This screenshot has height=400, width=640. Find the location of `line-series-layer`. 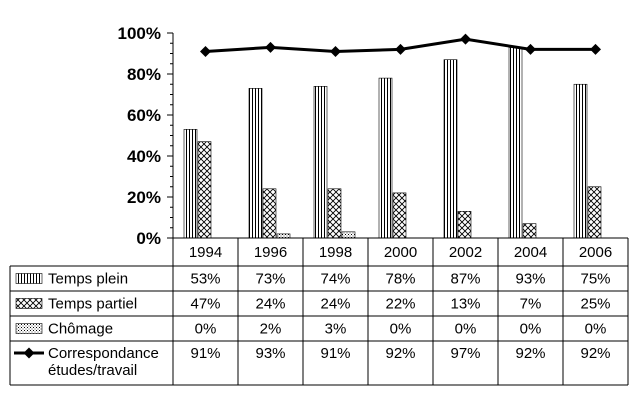

line-series-layer is located at coordinates (400, 45).